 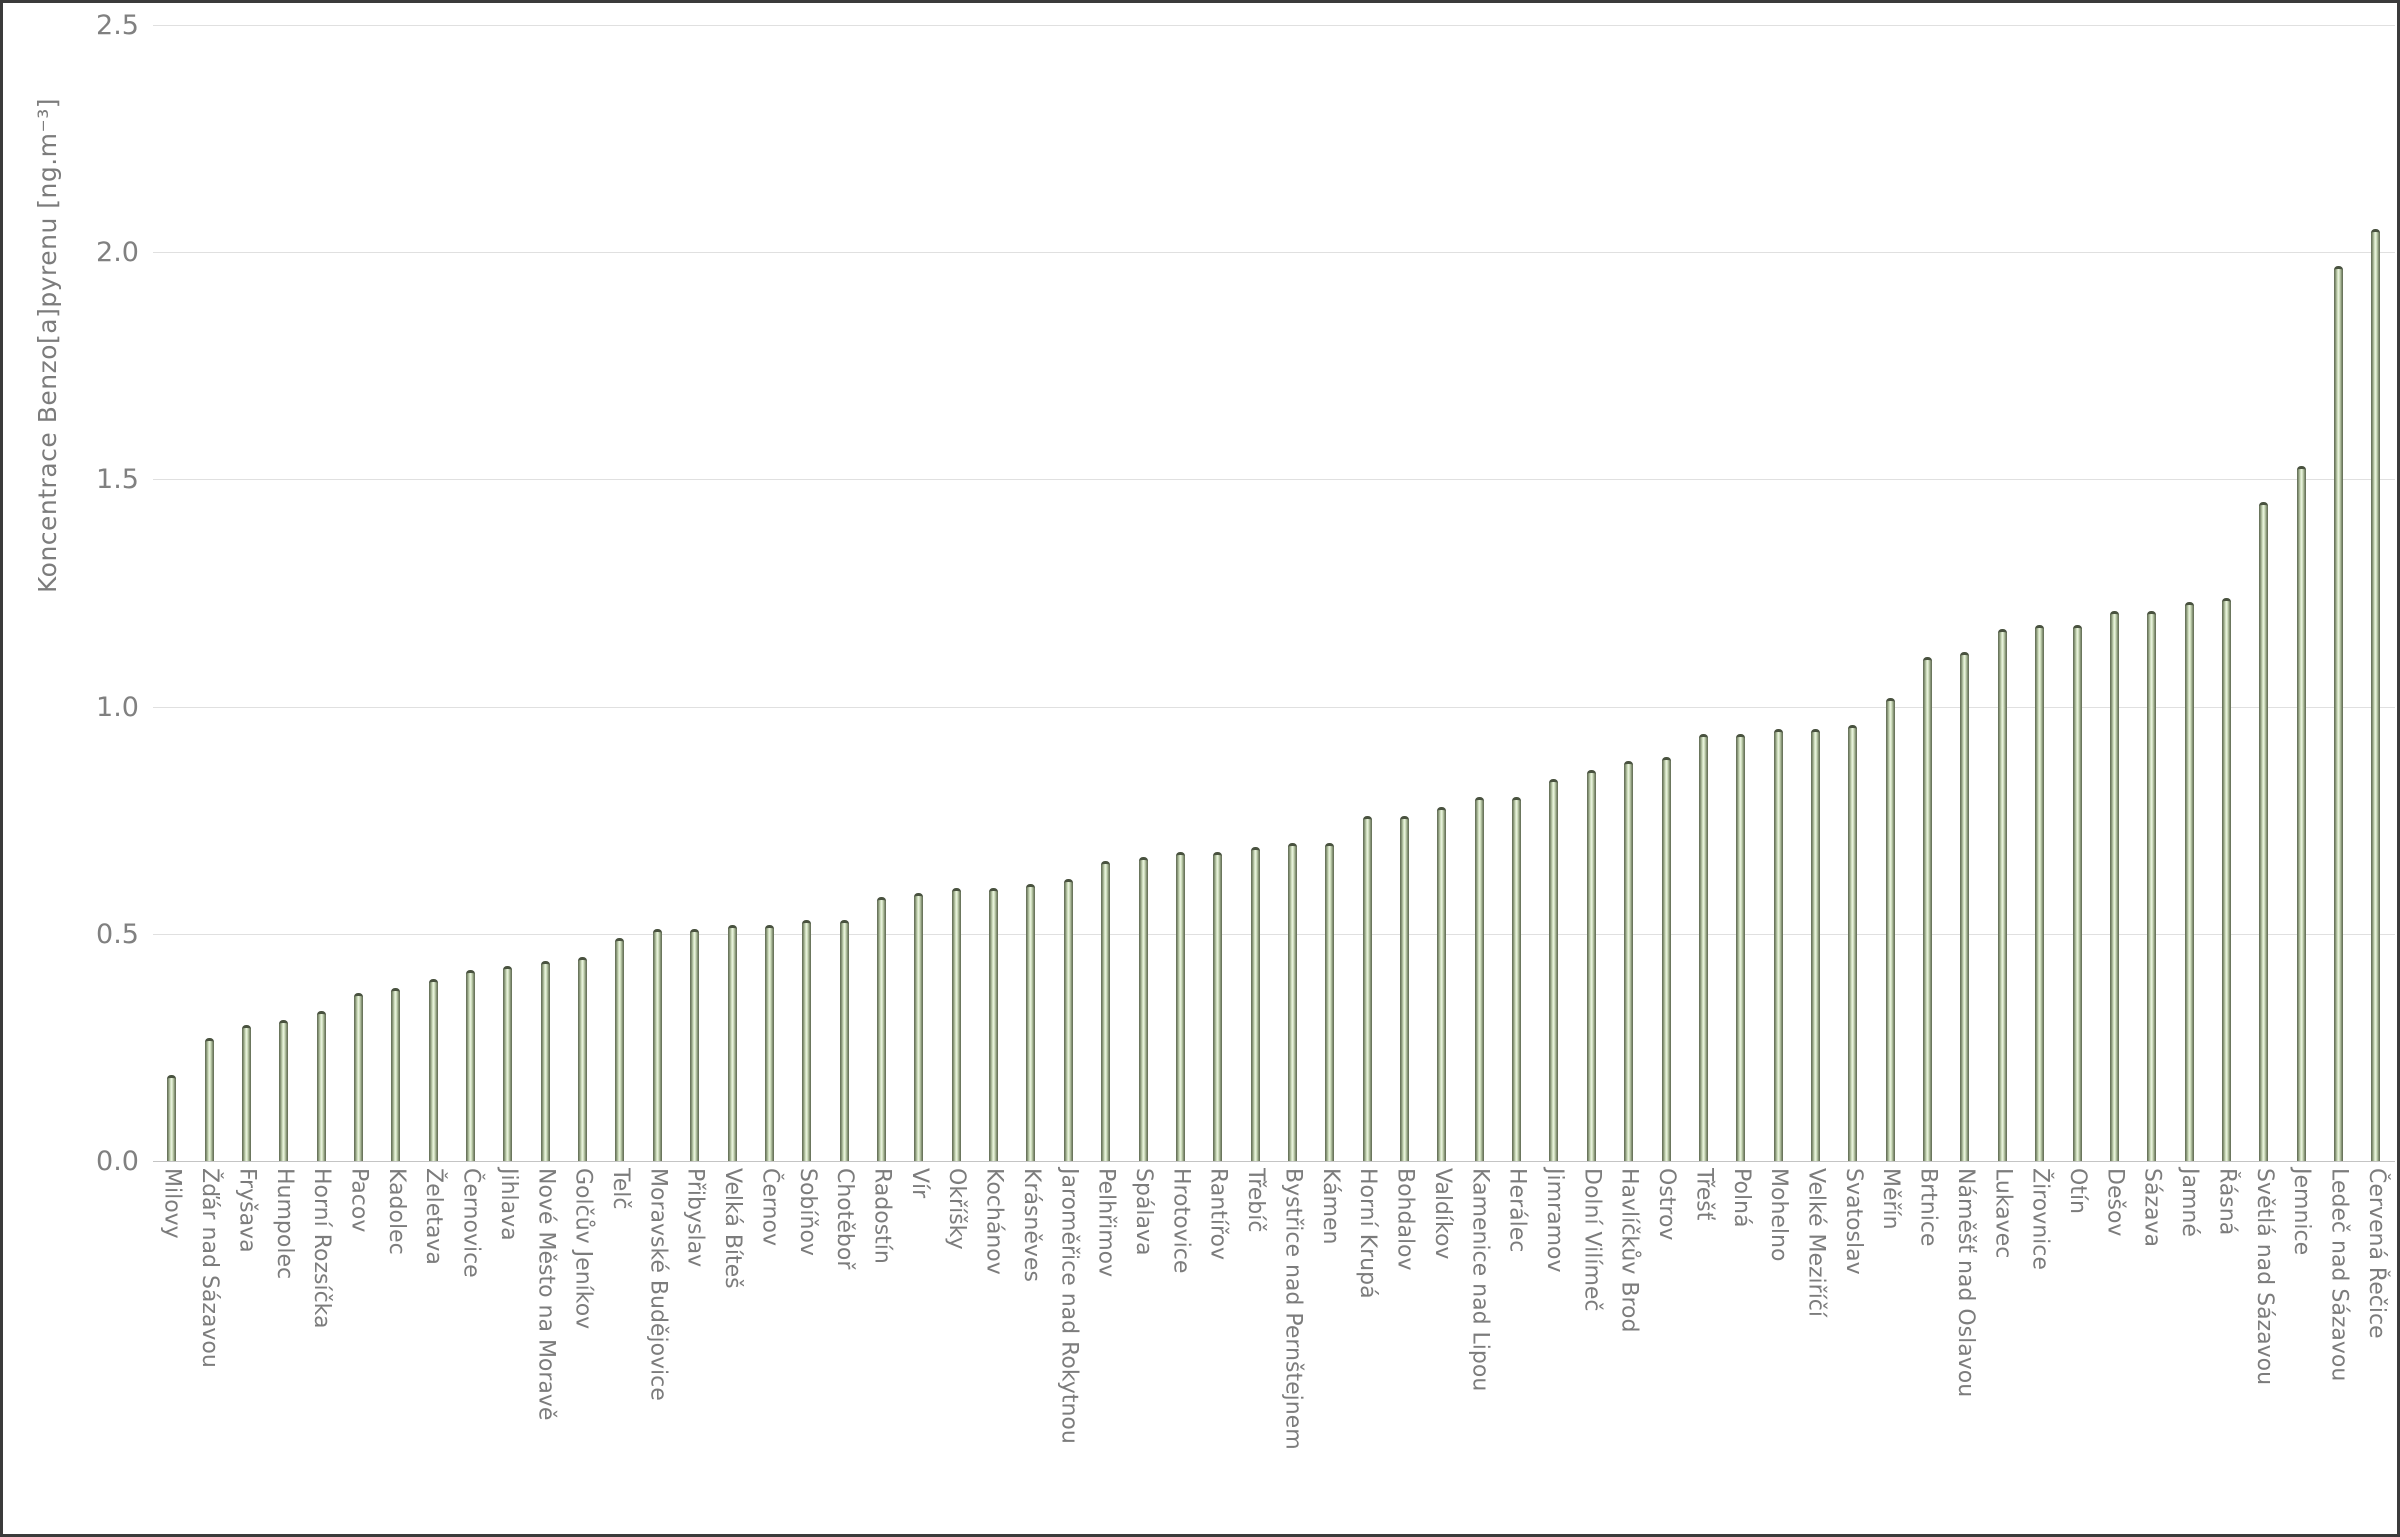 What do you see at coordinates (283, 1348) in the screenshot?
I see `x-label-slot: Humpolec` at bounding box center [283, 1348].